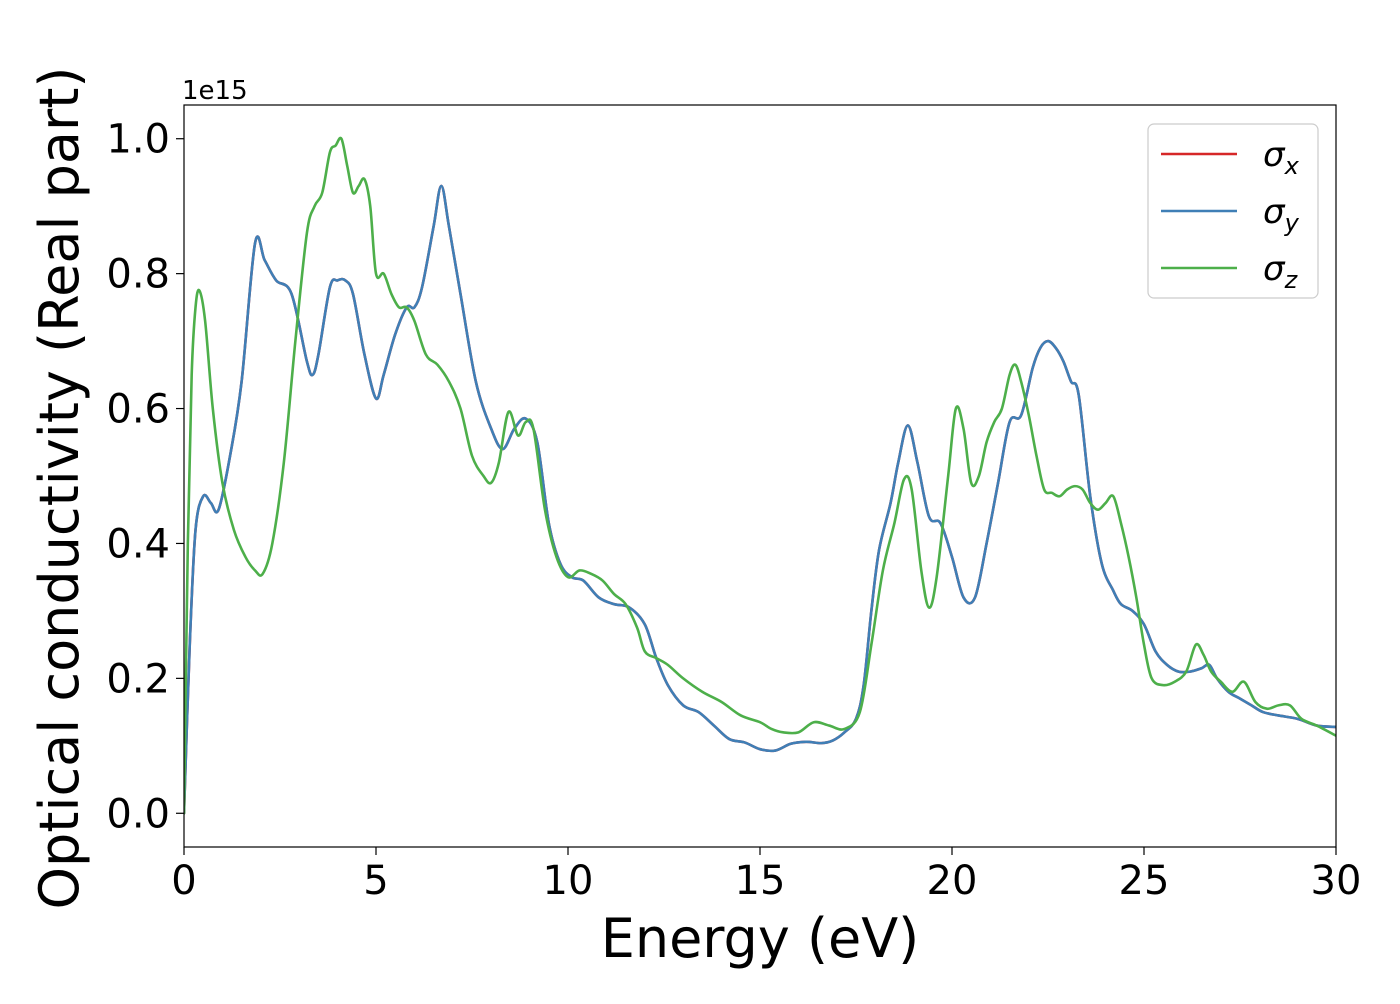 The height and width of the screenshot is (1004, 1400). I want to click on x-axis-ticks: 0 5 10 15 20 25 30, so click(766, 875).